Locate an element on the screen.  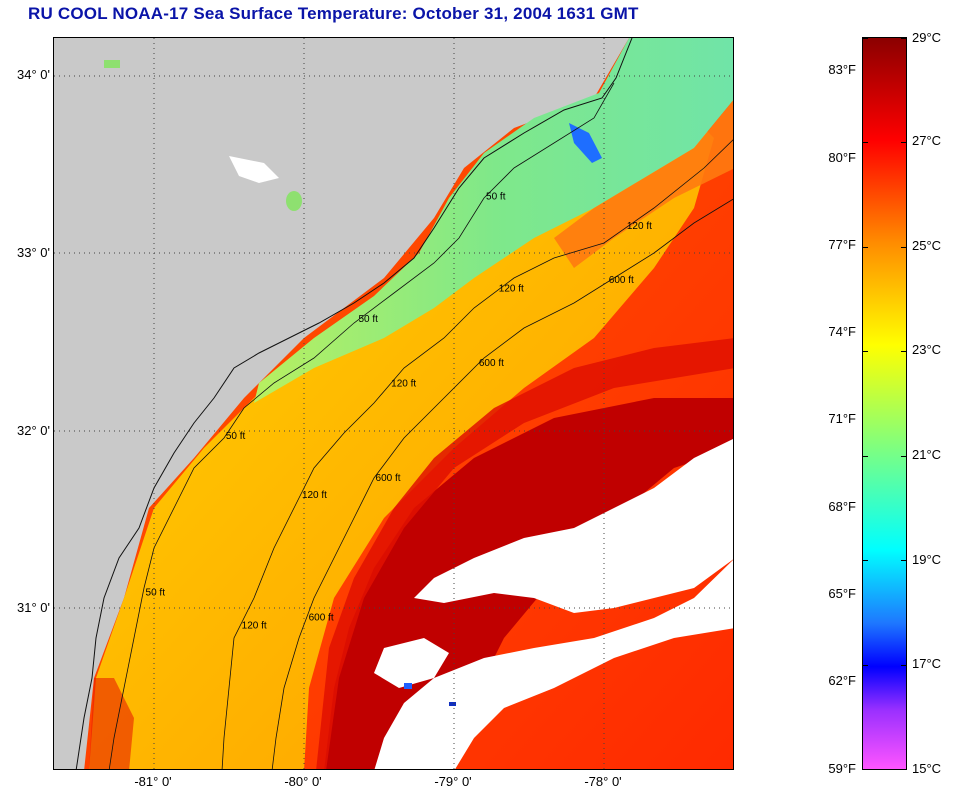
colorbar-f-label-74: 74°F is located at coordinates (842, 331).